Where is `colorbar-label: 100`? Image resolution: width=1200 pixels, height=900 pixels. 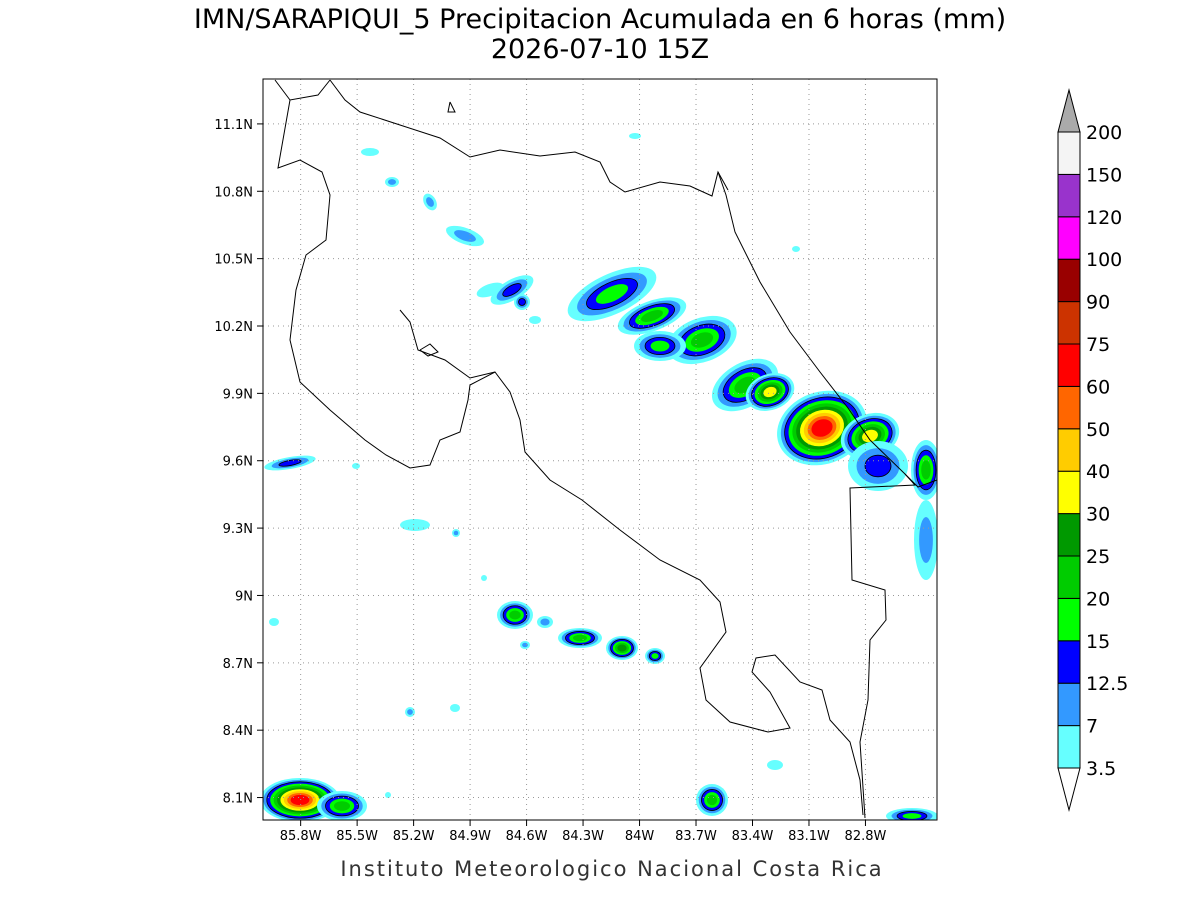
colorbar-label: 100 is located at coordinates (1104, 260).